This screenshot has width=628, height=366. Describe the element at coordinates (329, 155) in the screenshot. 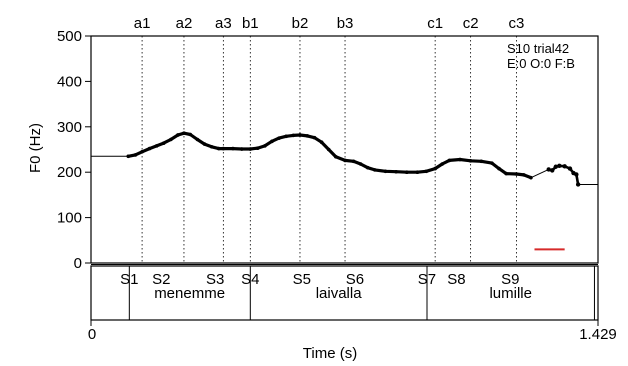

I see `f0-contour-line` at that location.